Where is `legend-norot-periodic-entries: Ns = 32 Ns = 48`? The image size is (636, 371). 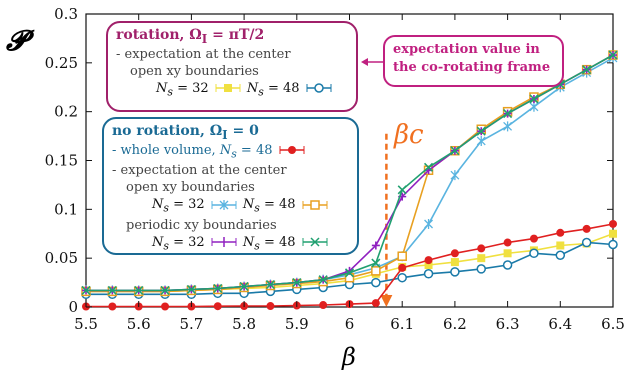 legend-norot-periodic-entries: Ns = 32 Ns = 48 is located at coordinates (230, 244).